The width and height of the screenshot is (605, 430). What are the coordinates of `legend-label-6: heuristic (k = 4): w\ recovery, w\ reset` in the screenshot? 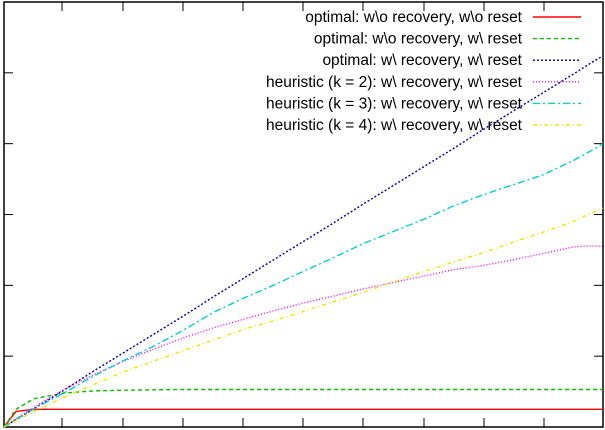 It's located at (394, 125).